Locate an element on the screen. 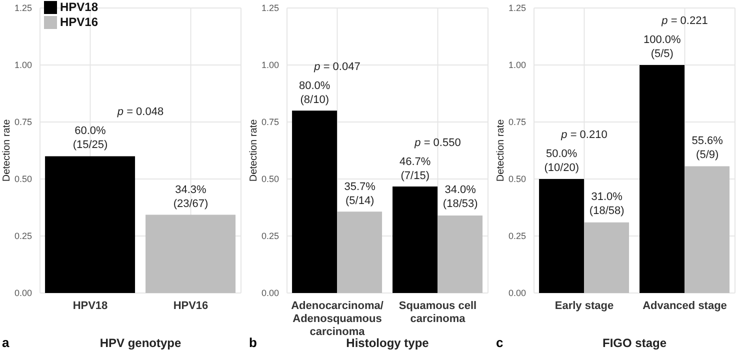  data-label: 31.0% (18/58) is located at coordinates (607, 204).